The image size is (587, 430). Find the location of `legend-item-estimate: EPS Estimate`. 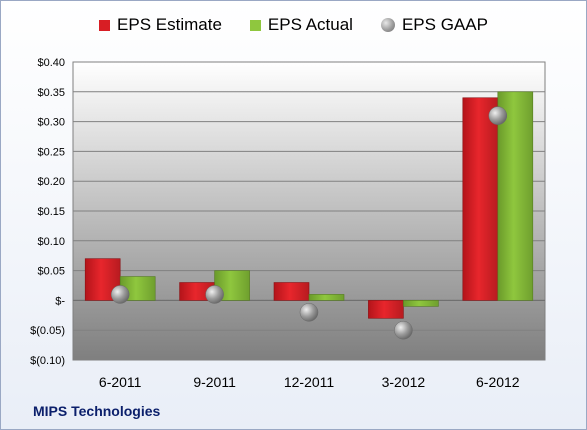

legend-item-estimate: EPS Estimate is located at coordinates (160, 25).